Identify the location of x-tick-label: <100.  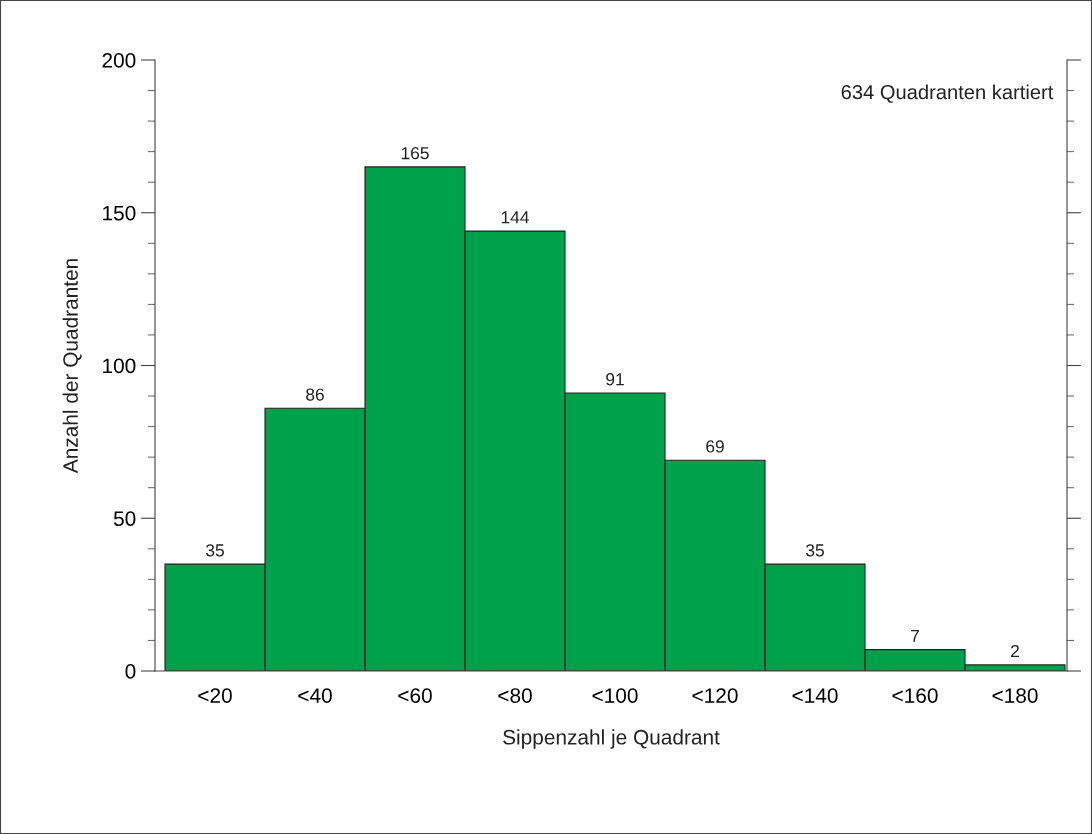
(615, 695).